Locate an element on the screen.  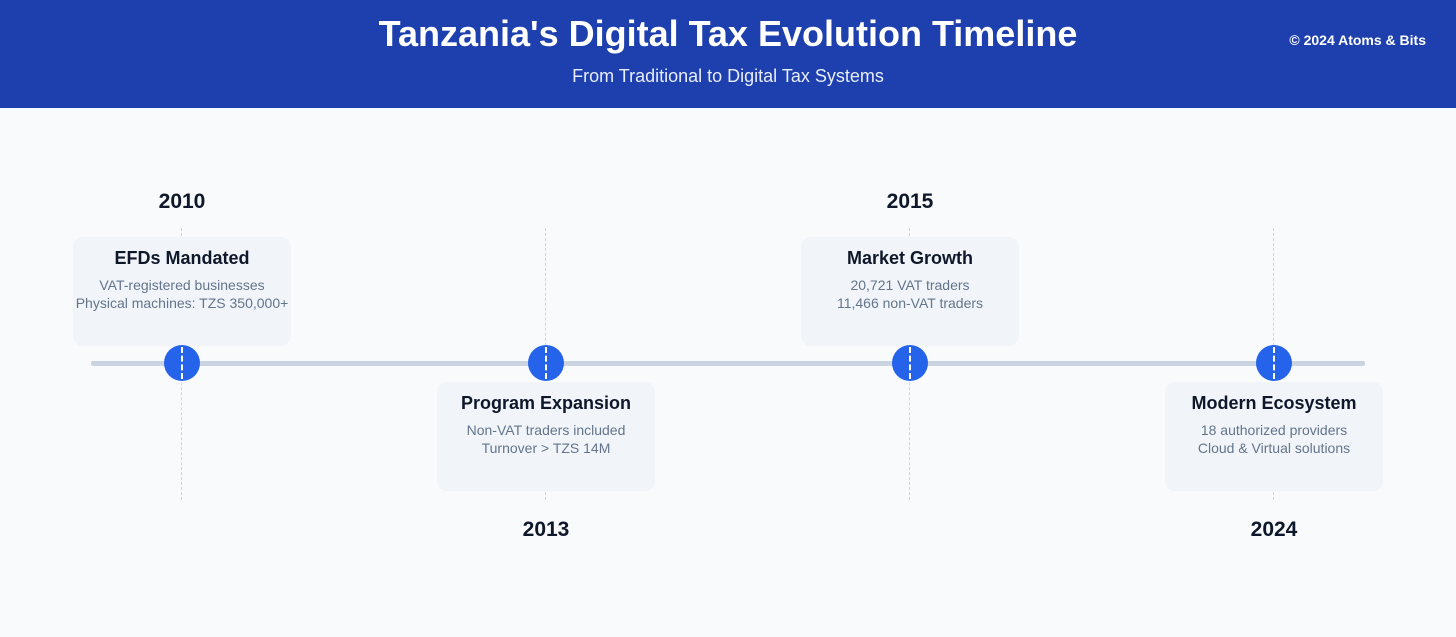
page-subtitle: From Traditional to Digital Tax Systems is located at coordinates (728, 76).